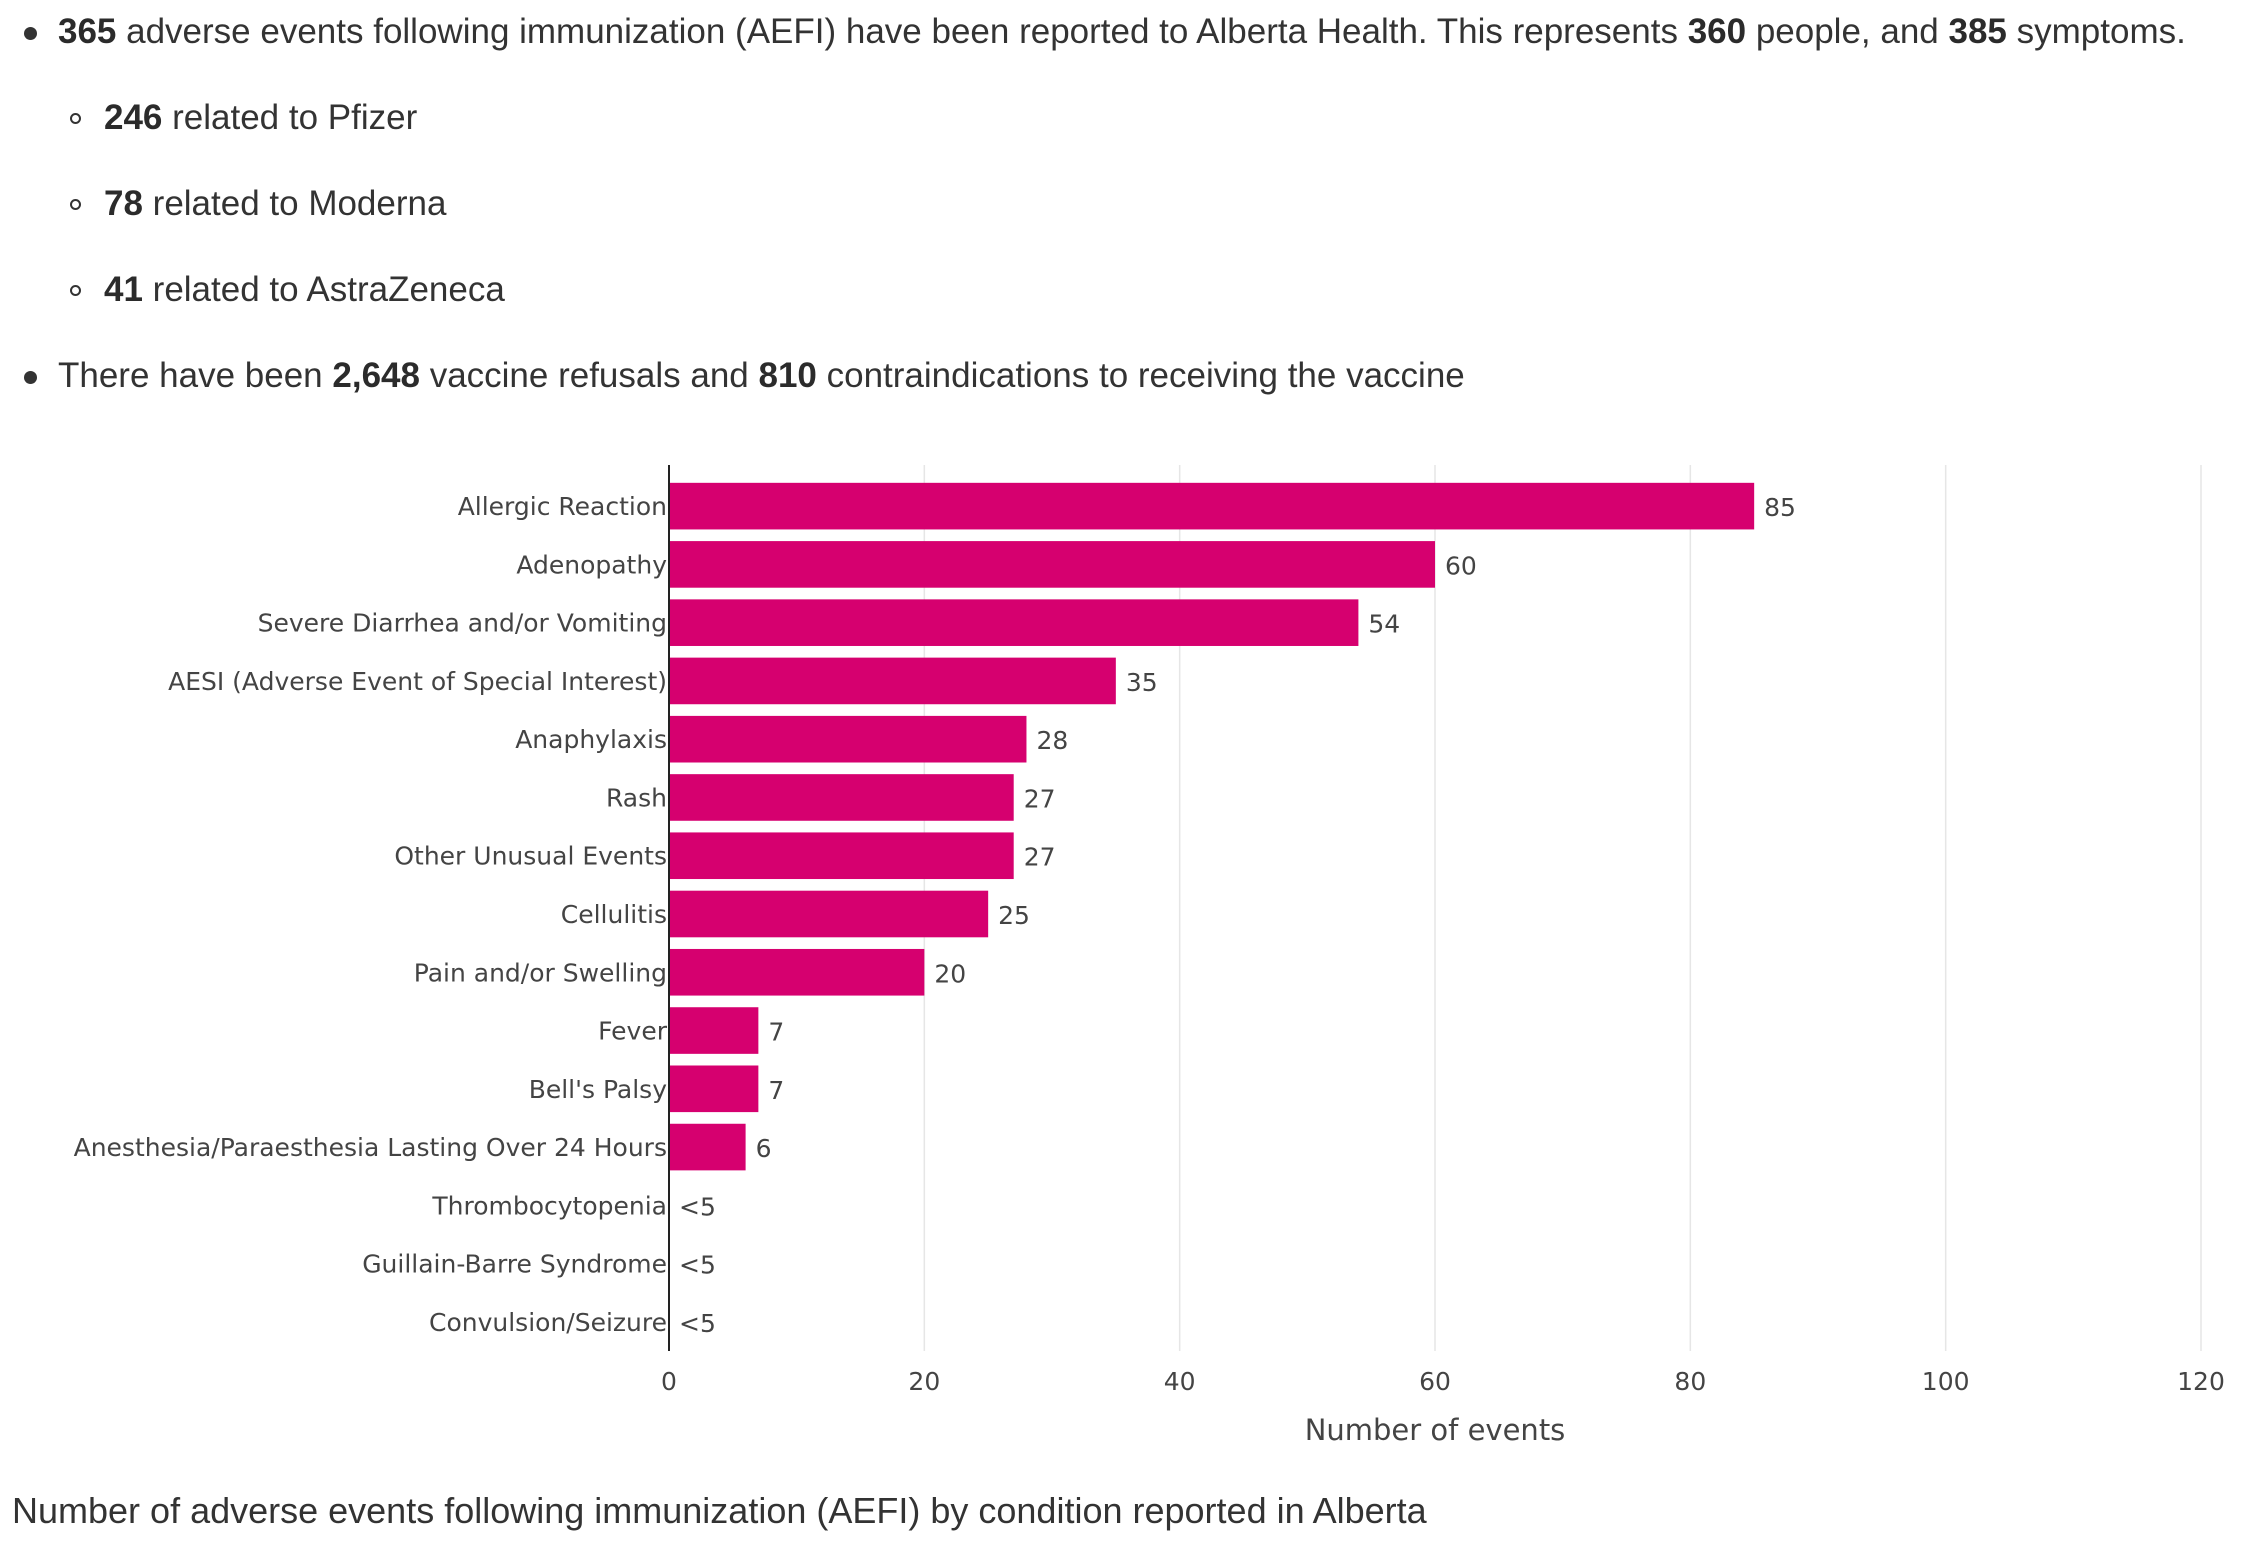  I want to click on x-axis-title: Number of events, so click(1435, 1430).